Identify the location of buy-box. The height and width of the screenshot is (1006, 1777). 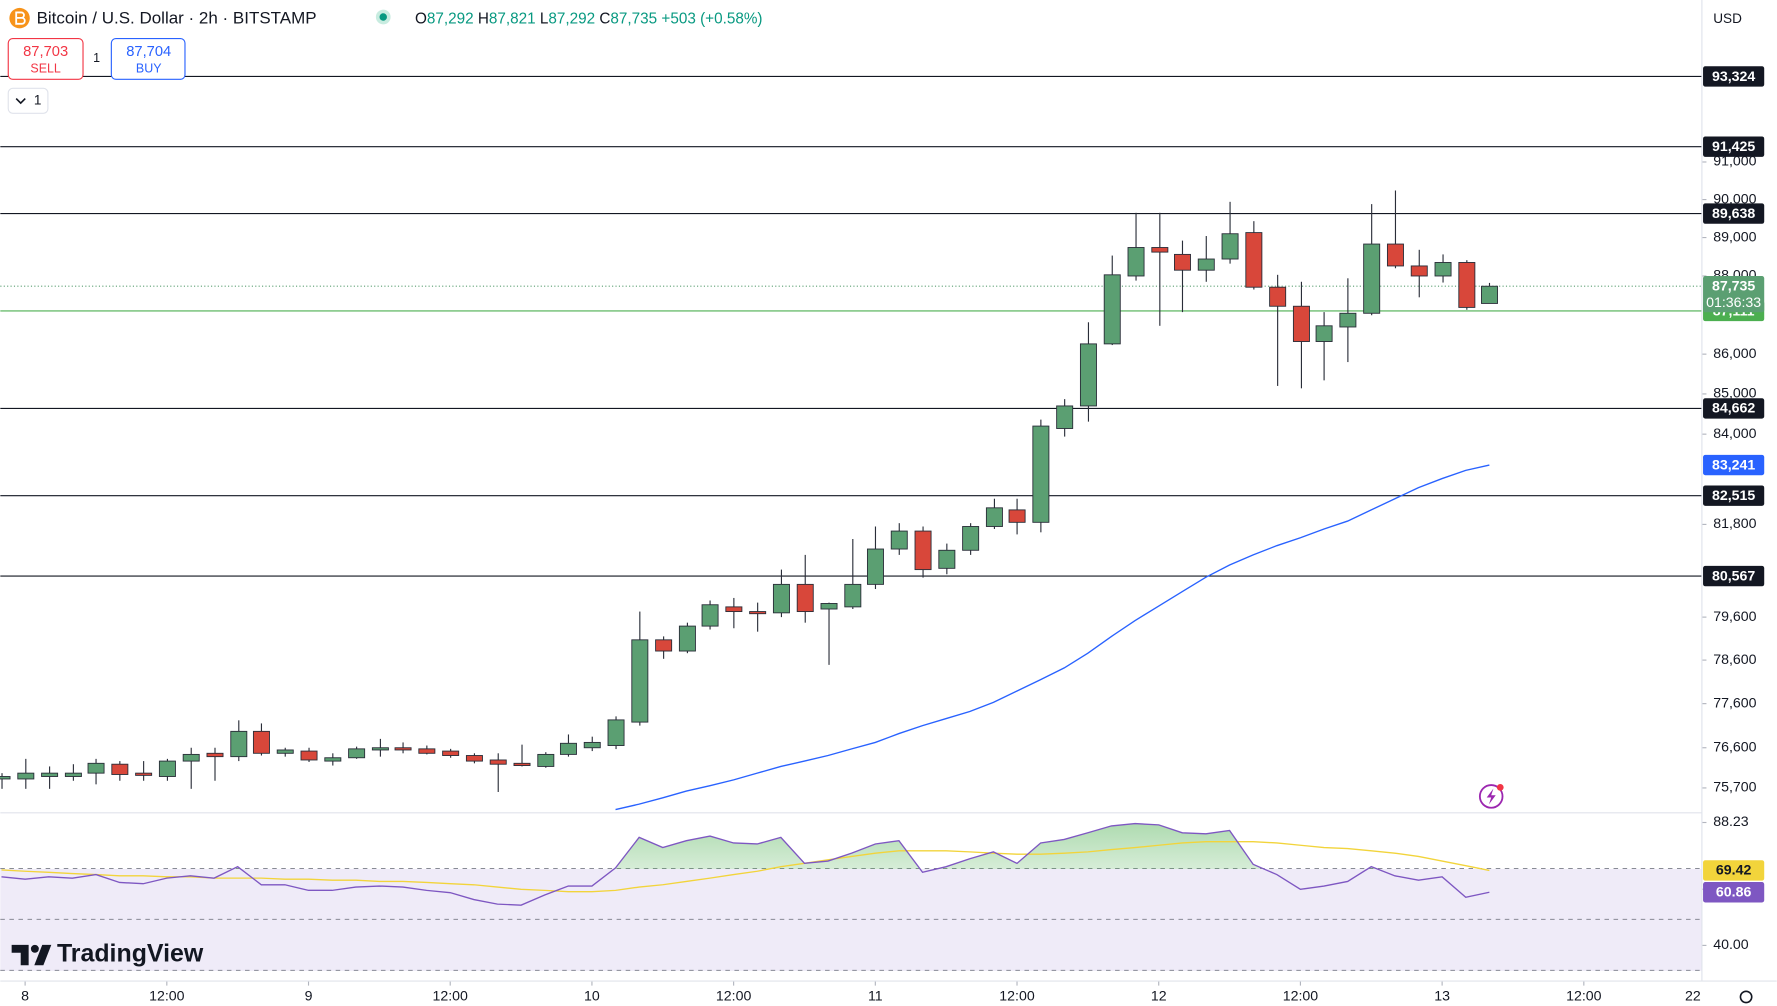
(148, 58).